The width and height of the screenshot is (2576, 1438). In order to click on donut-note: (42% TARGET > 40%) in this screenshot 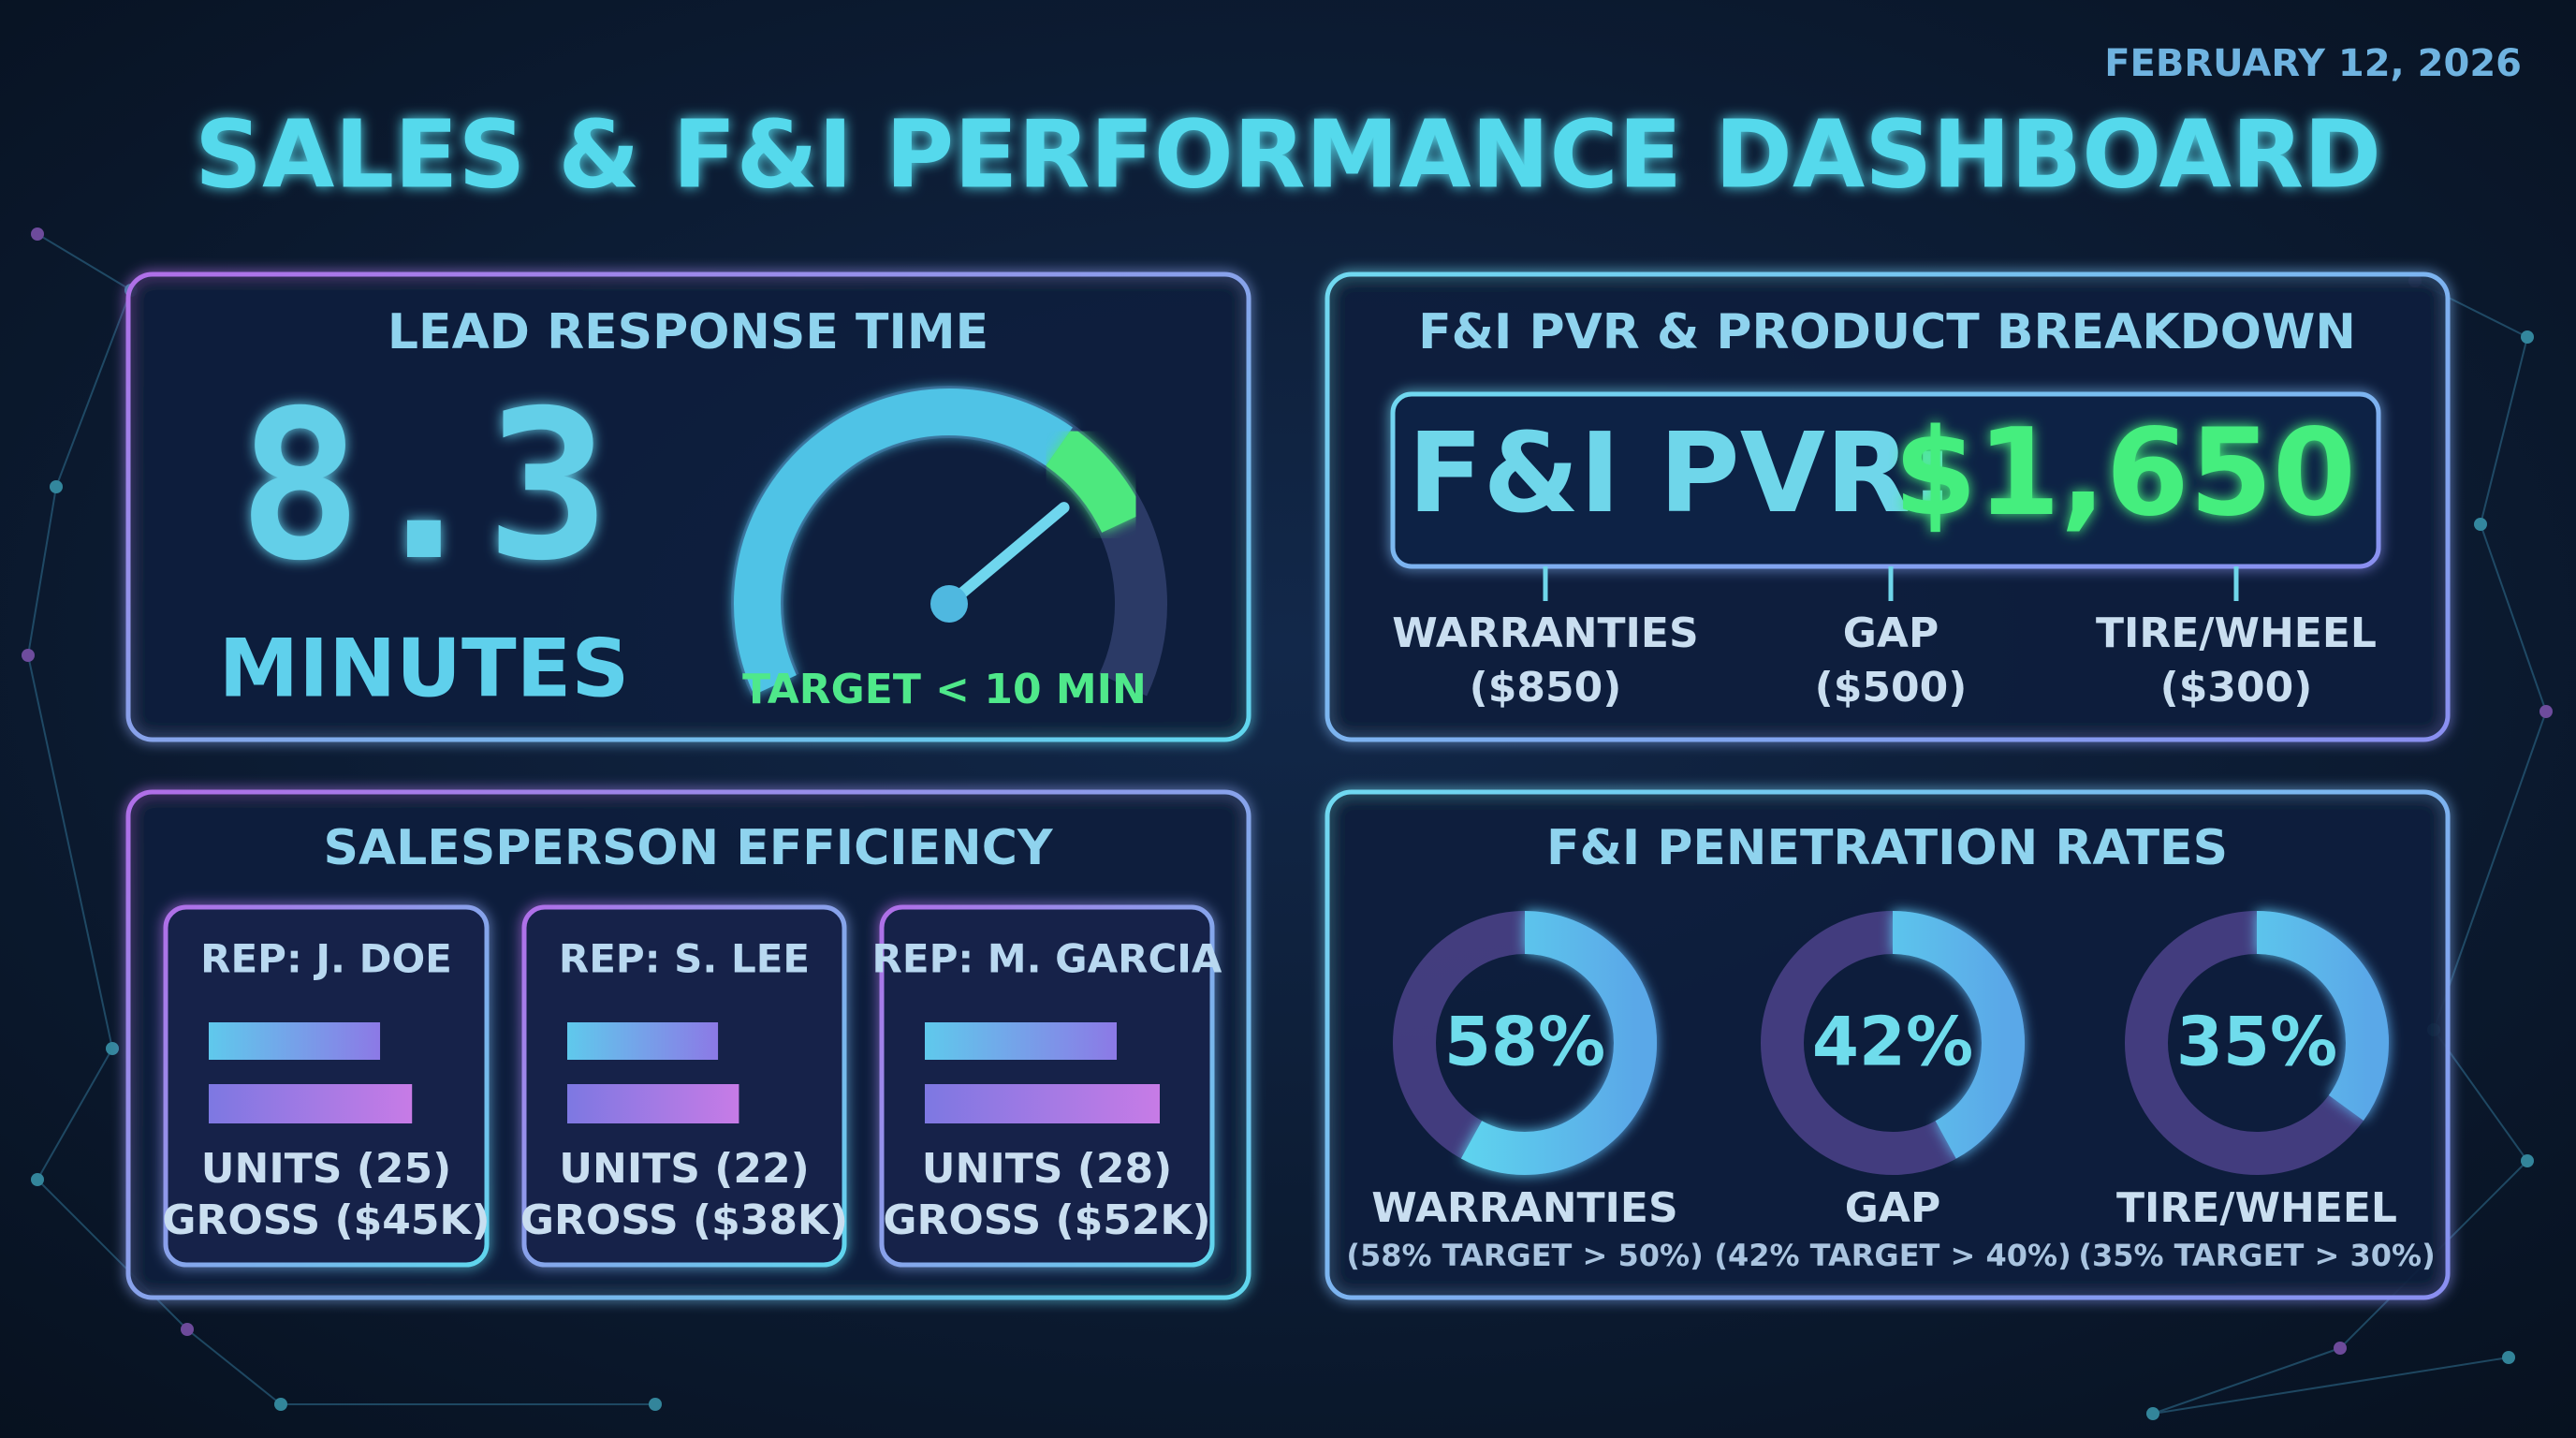, I will do `click(1892, 1255)`.